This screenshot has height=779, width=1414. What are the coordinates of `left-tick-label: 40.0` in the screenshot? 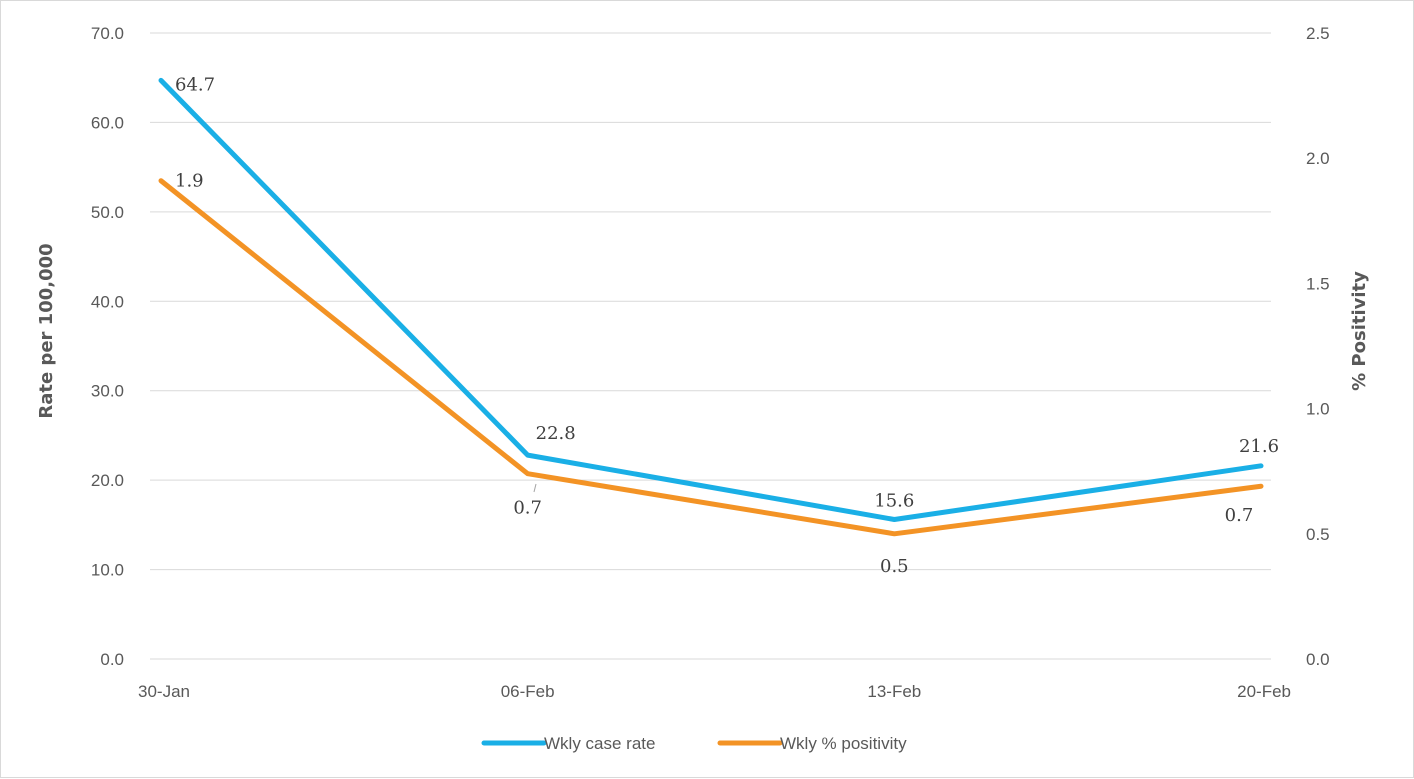 It's located at (107, 301).